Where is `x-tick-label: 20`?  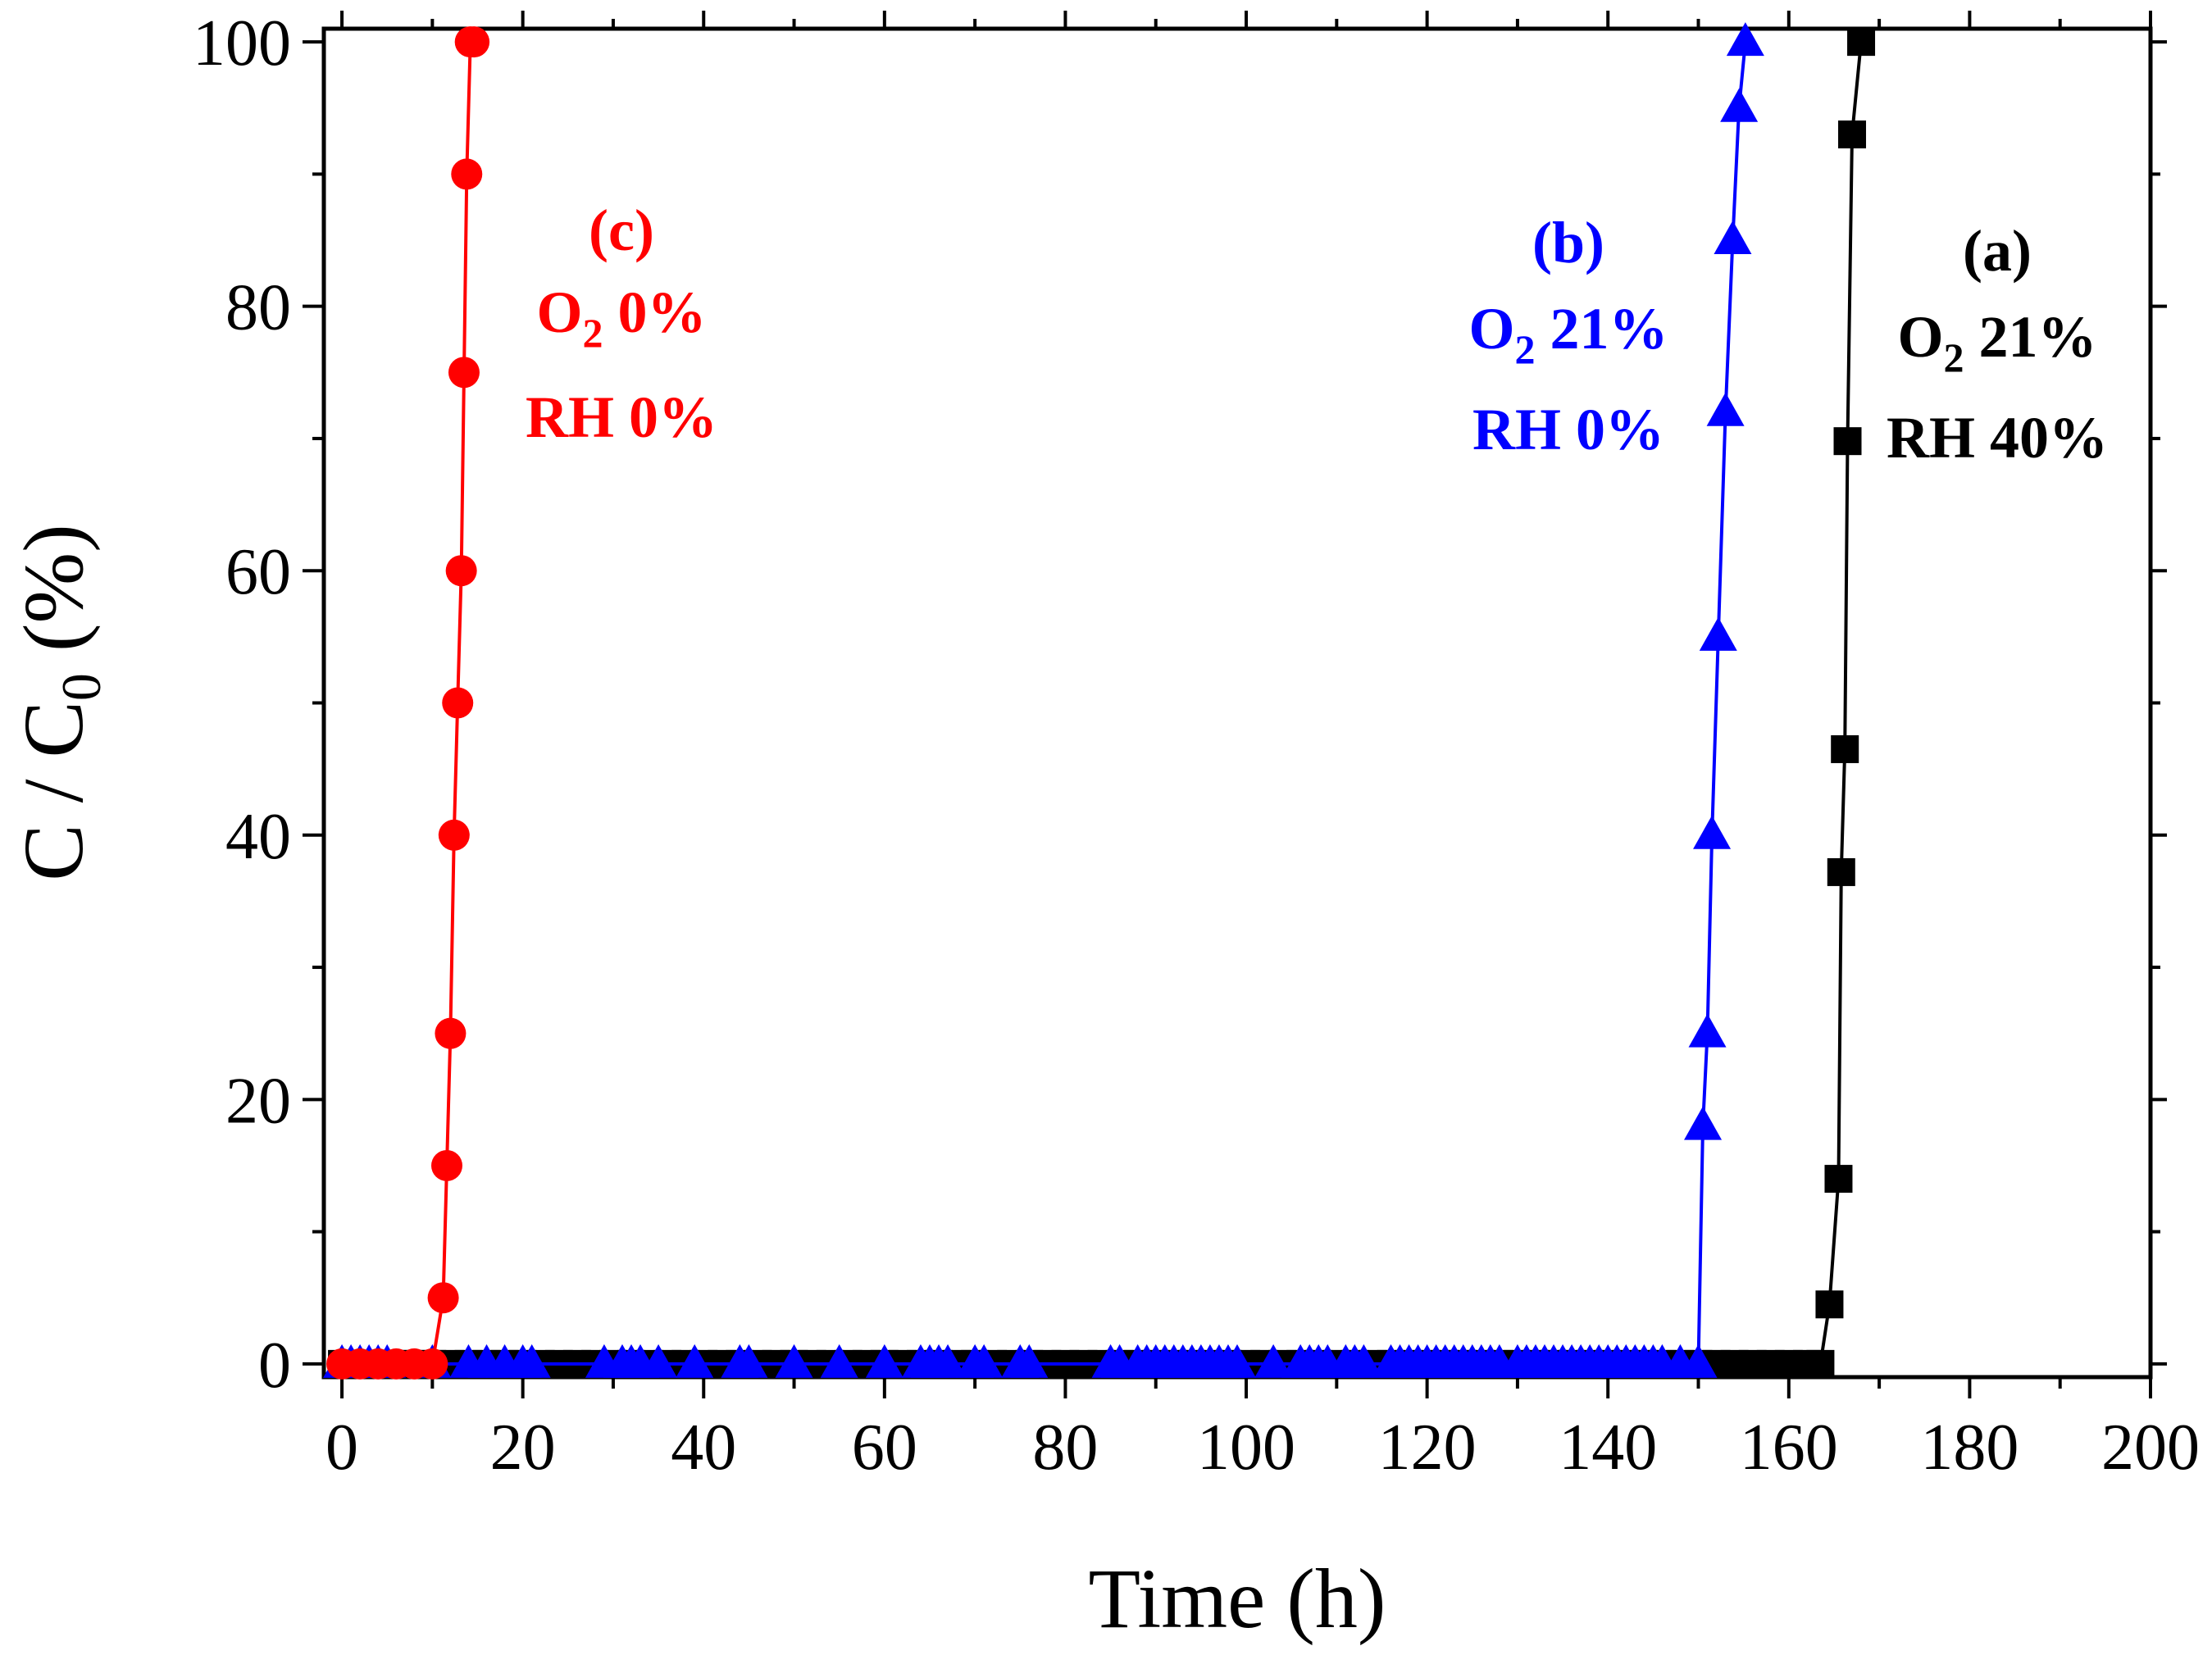 x-tick-label: 20 is located at coordinates (523, 1448).